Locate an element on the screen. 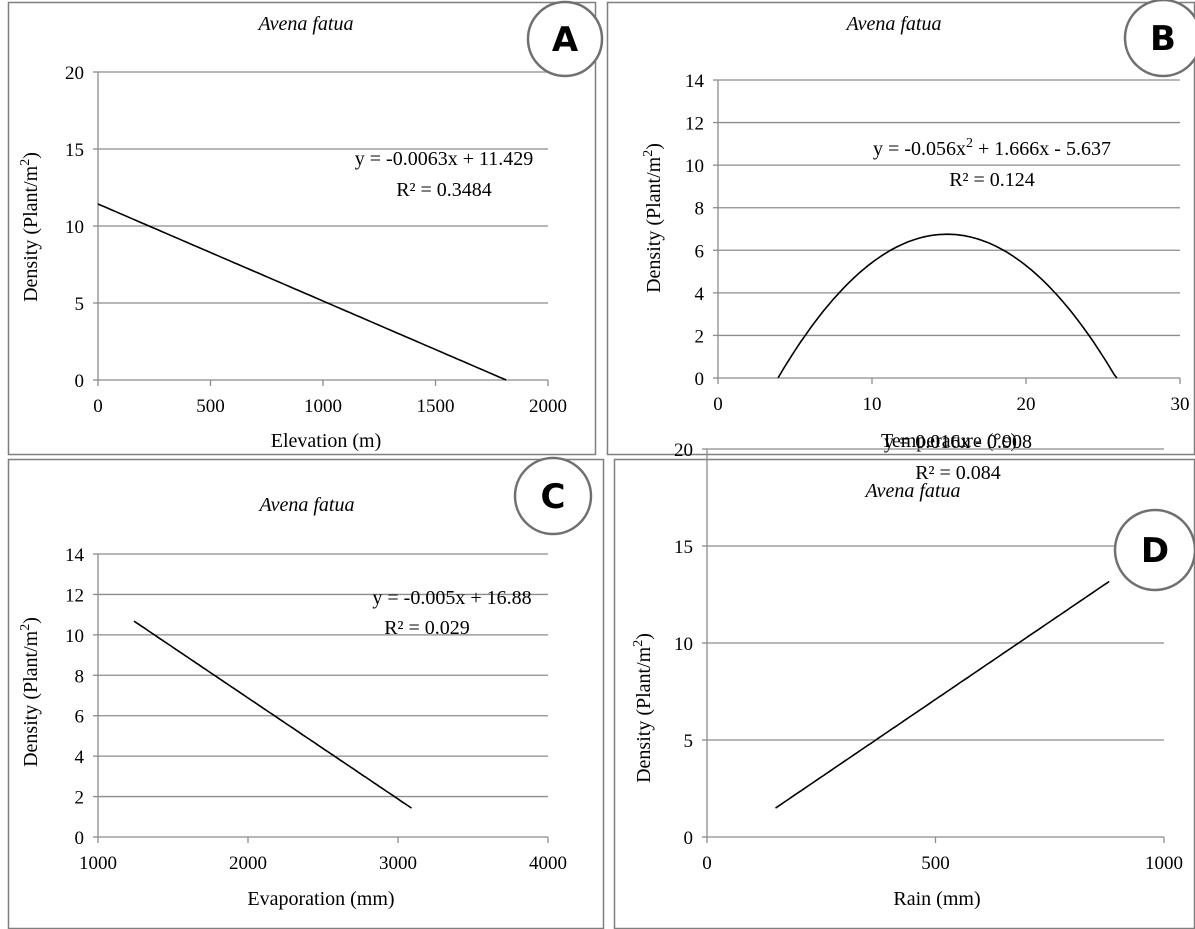 This screenshot has width=1195, height=929. equation-sup: 2 is located at coordinates (969, 143).